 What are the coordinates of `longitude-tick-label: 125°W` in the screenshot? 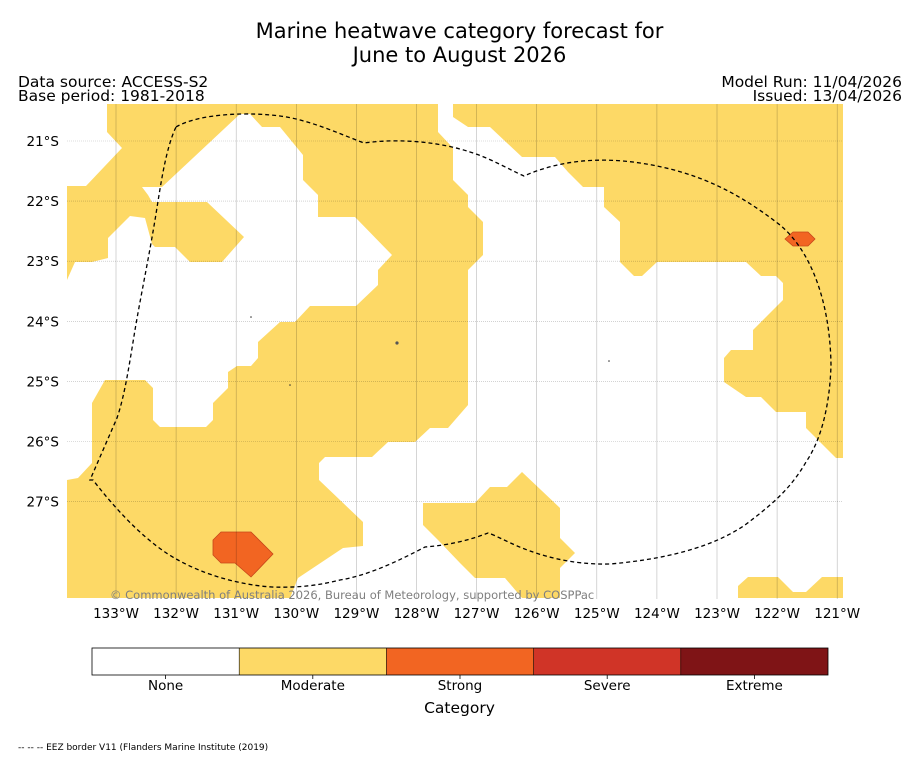 It's located at (597, 614).